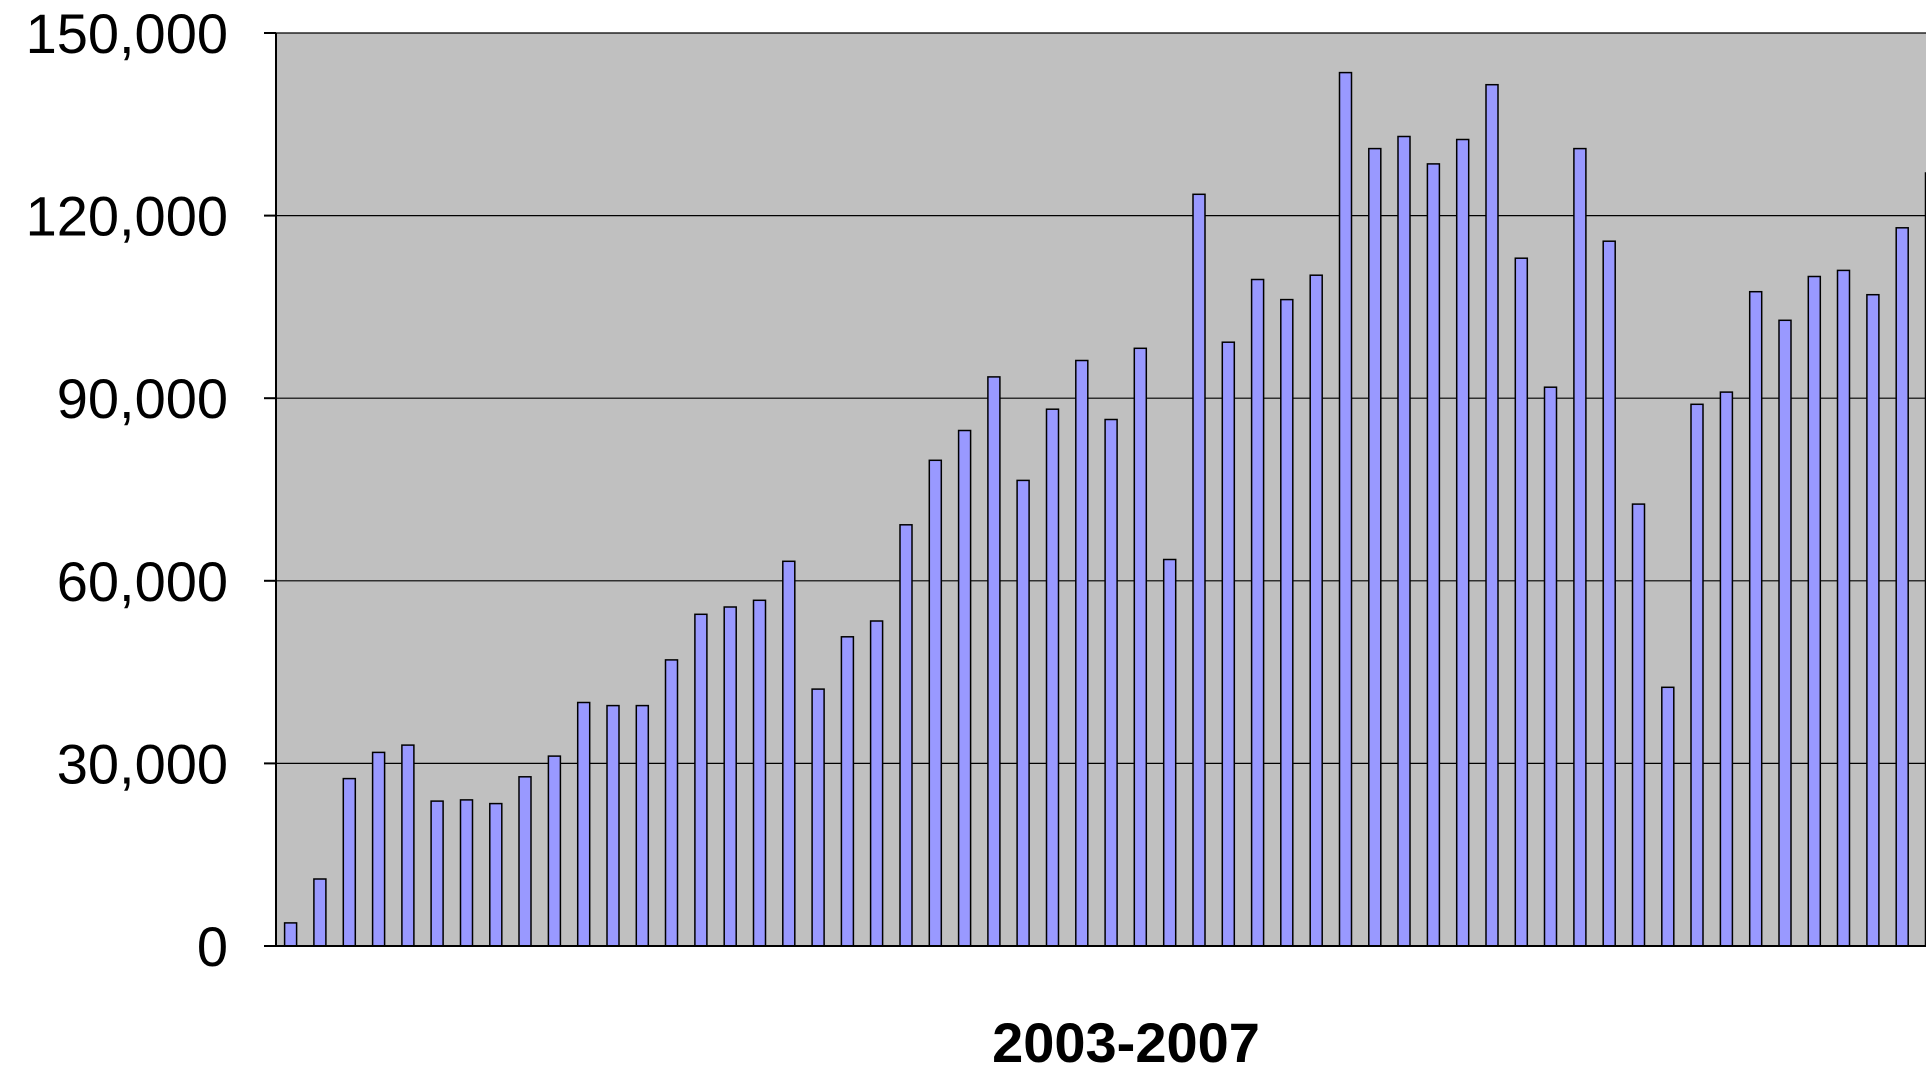 Image resolution: width=1926 pixels, height=1081 pixels. What do you see at coordinates (127, 490) in the screenshot?
I see `y-tick-labels: 0 30,000 60,000 90,000 120,000 150,000` at bounding box center [127, 490].